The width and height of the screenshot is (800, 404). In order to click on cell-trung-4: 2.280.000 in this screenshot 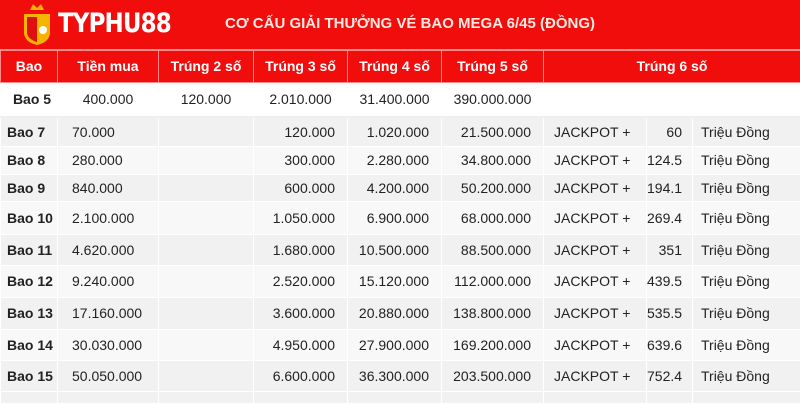, I will do `click(395, 160)`.